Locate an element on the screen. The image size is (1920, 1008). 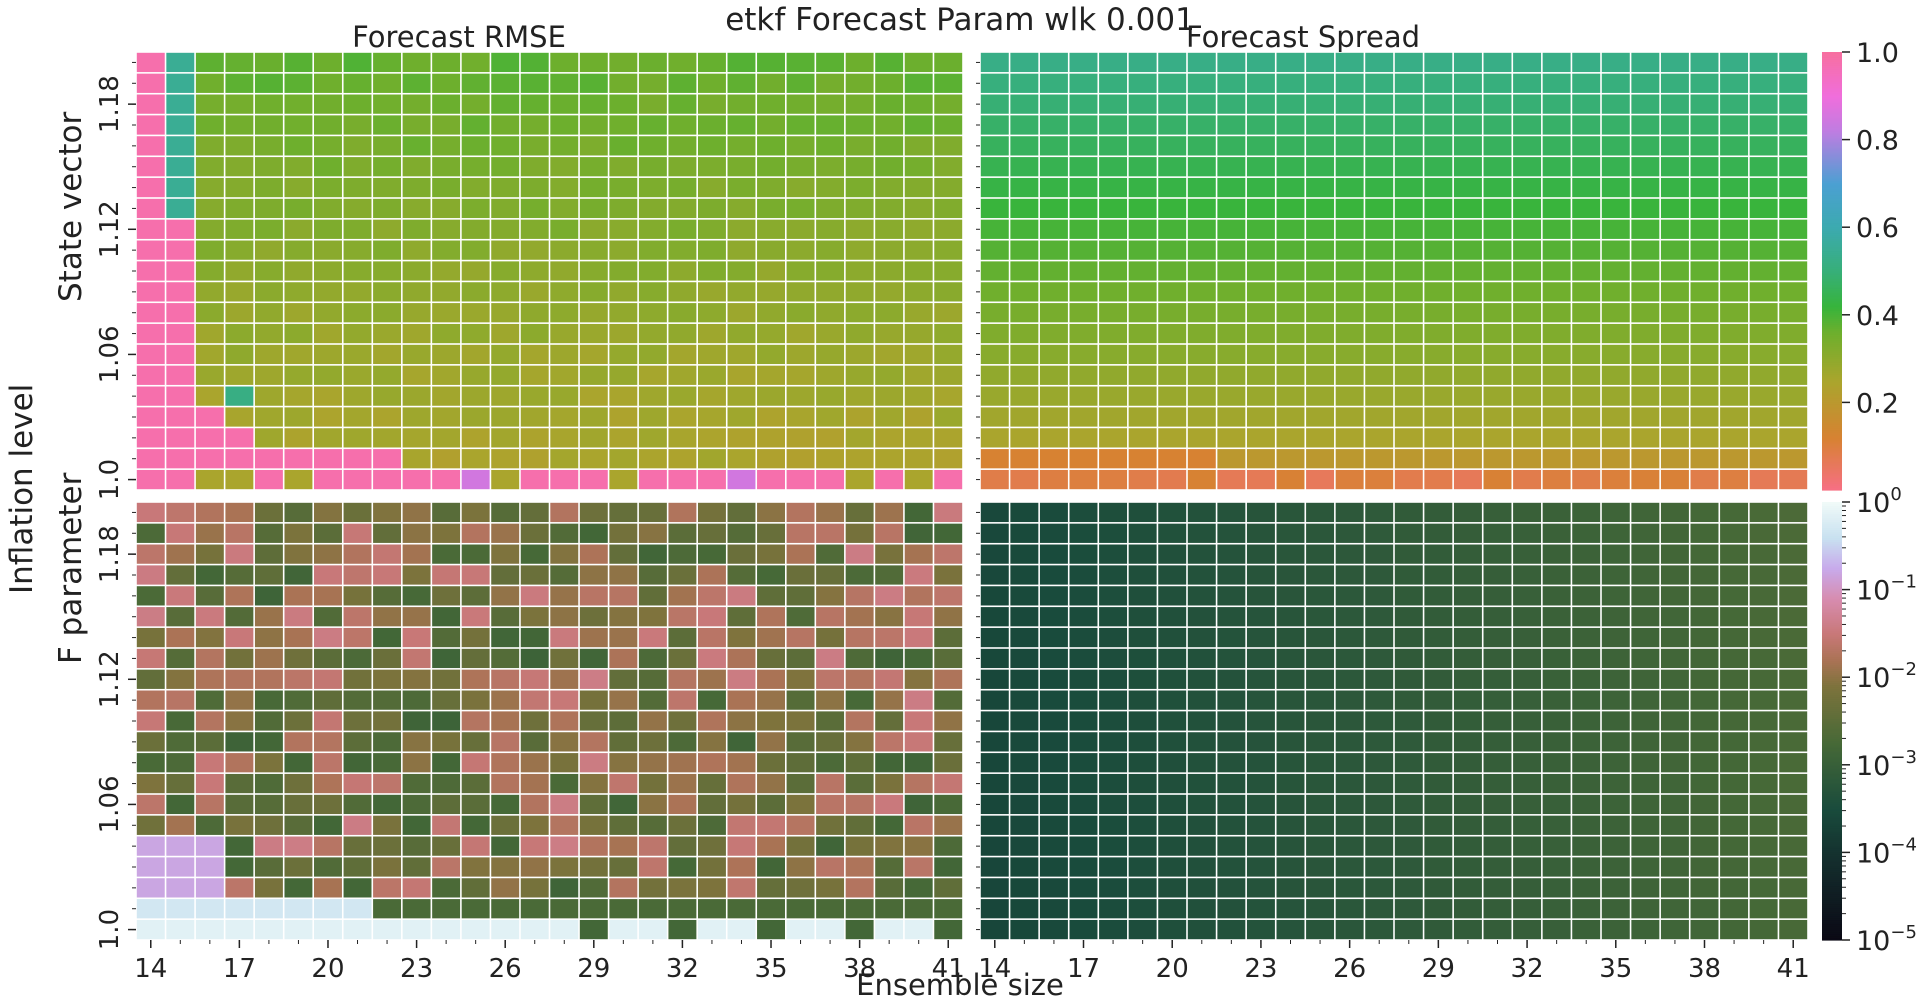
panel-title-rmse: Forecast RMSE is located at coordinates (459, 37).